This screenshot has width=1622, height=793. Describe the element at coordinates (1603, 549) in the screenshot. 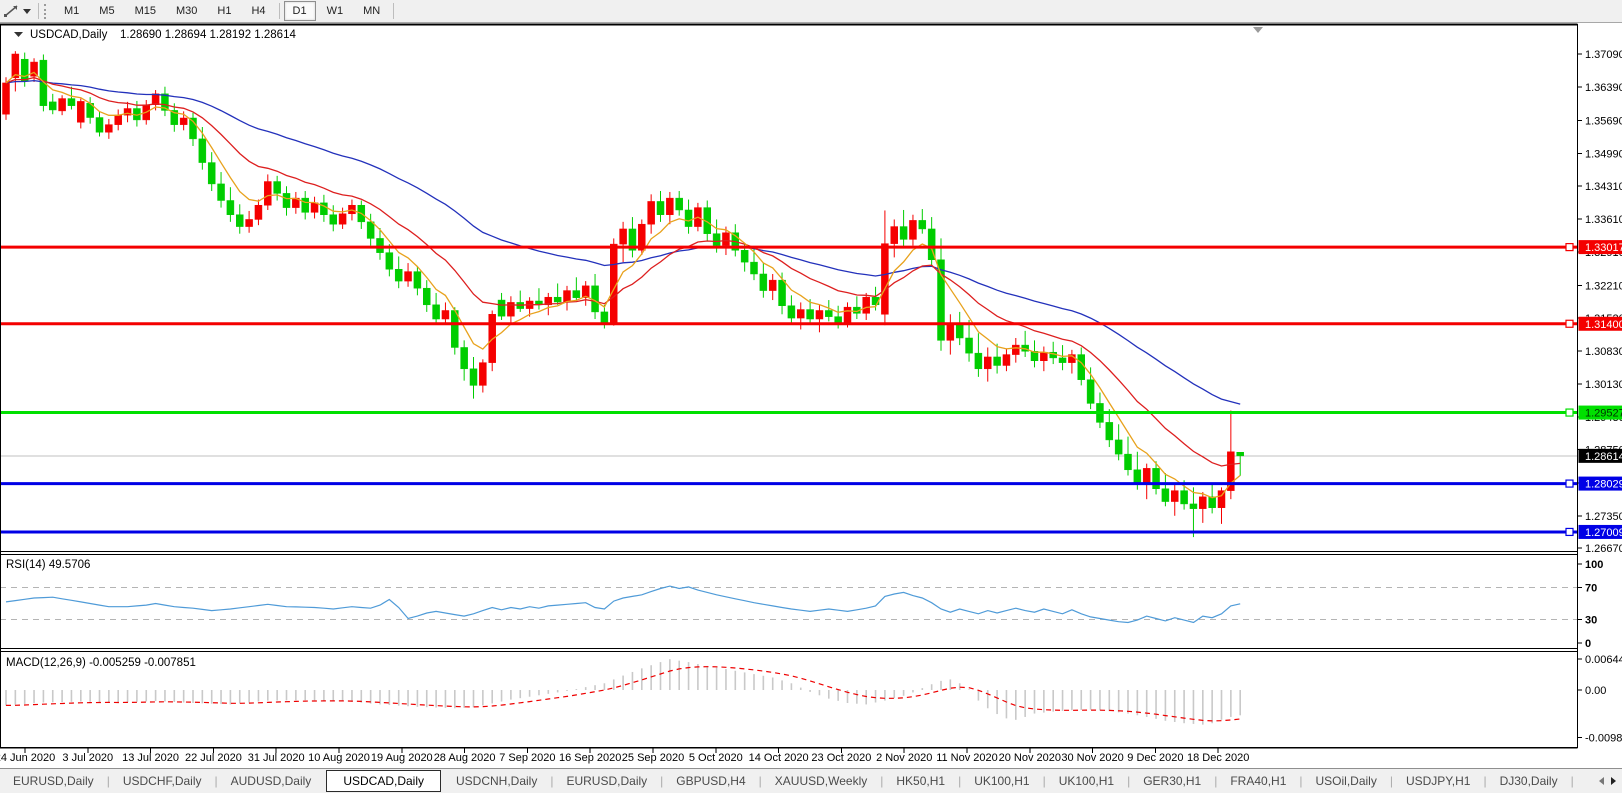

I see `svg-text: 1.26670` at that location.